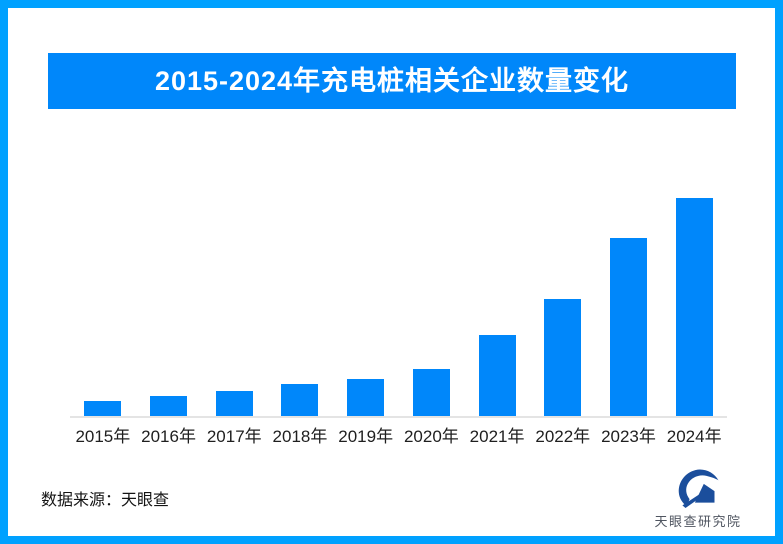  I want to click on brand-logo: 天眼查研究院, so click(698, 498).